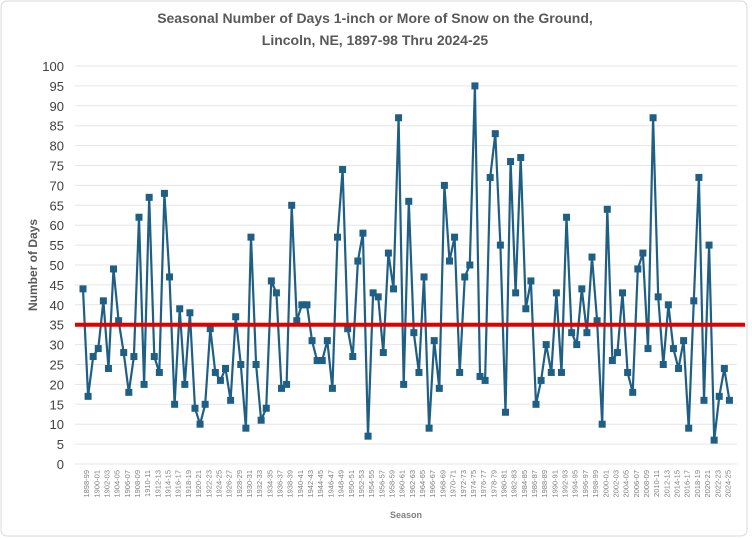 The width and height of the screenshot is (752, 538). What do you see at coordinates (188, 484) in the screenshot?
I see `x-tick-label: 1918-19` at bounding box center [188, 484].